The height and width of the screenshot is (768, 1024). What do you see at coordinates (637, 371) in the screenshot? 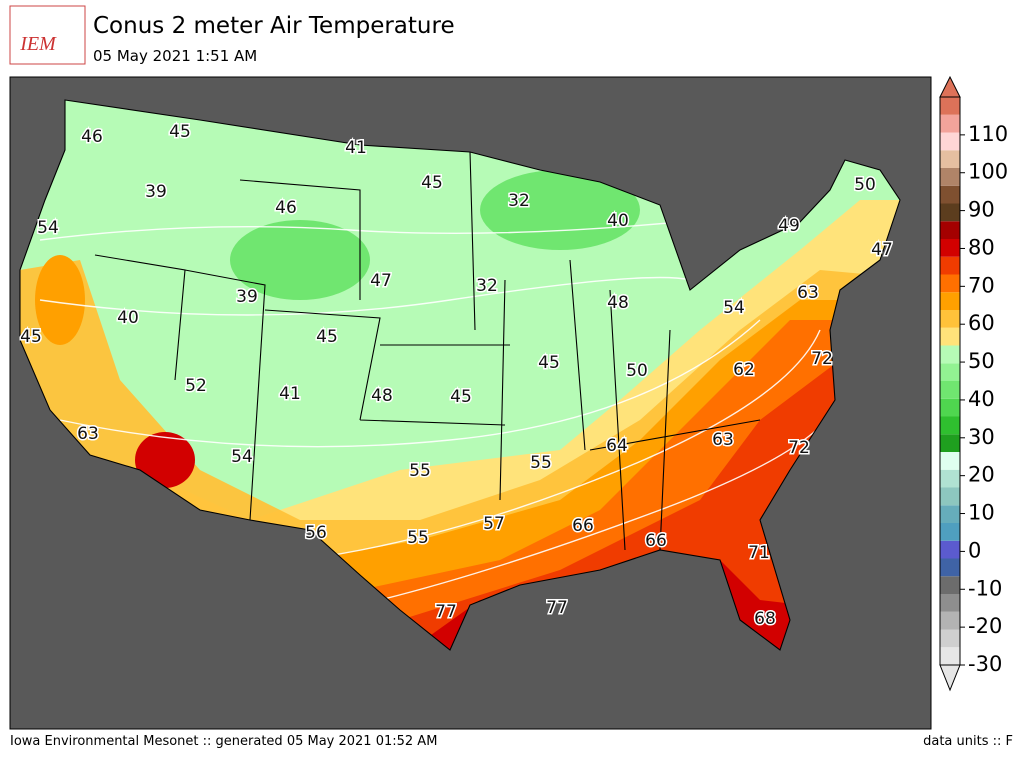
I see `temperature-label: 50` at bounding box center [637, 371].